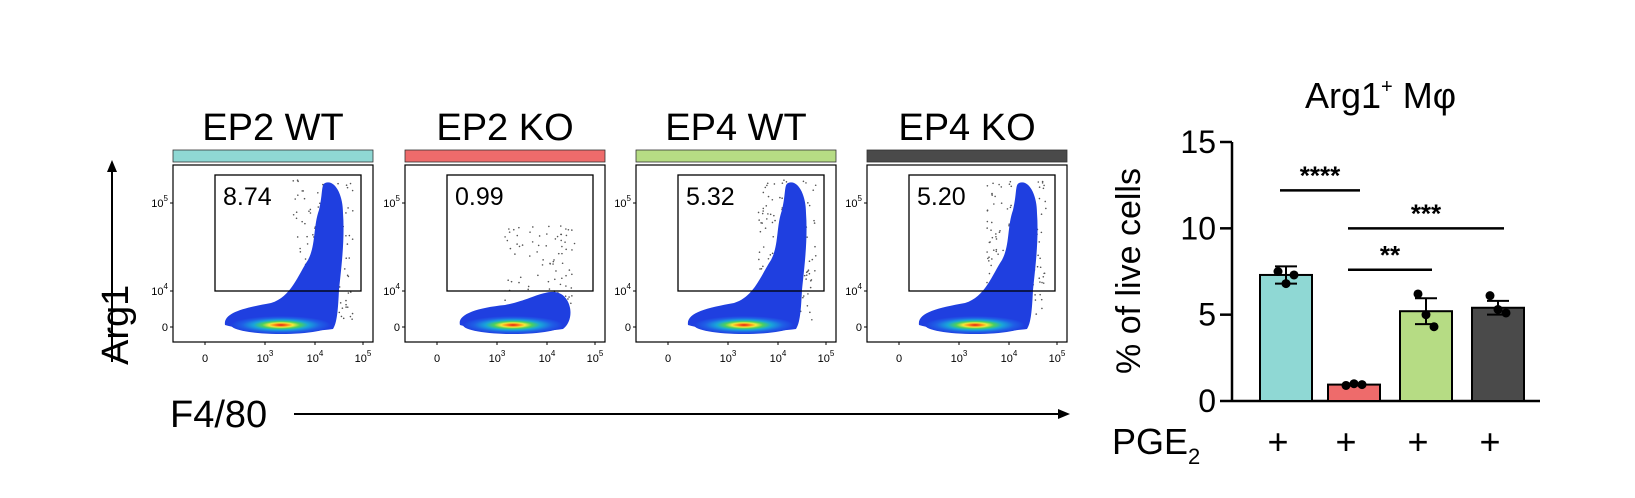 The width and height of the screenshot is (1635, 498). Describe the element at coordinates (159, 202) in the screenshot. I see `flow-y-tick-label: 10⁵` at that location.